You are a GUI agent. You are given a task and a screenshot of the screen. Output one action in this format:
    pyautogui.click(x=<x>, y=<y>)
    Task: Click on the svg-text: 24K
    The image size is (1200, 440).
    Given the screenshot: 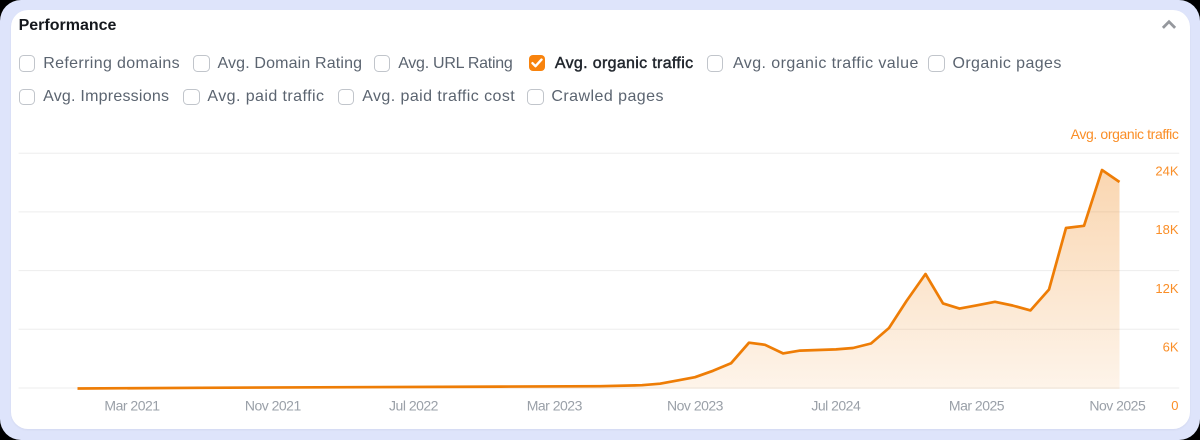 What is the action you would take?
    pyautogui.click(x=1166, y=171)
    